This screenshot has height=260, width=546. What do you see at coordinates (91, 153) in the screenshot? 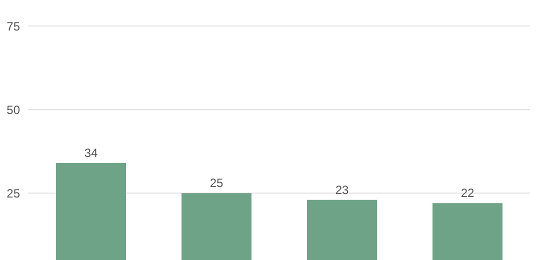
I see `data-label: 34` at bounding box center [91, 153].